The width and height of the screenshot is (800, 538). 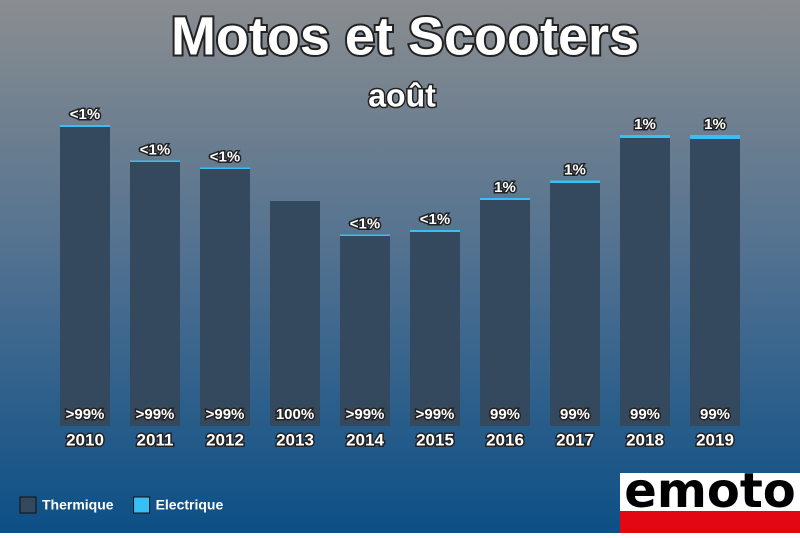 I want to click on value-label: 100%, so click(x=295, y=414).